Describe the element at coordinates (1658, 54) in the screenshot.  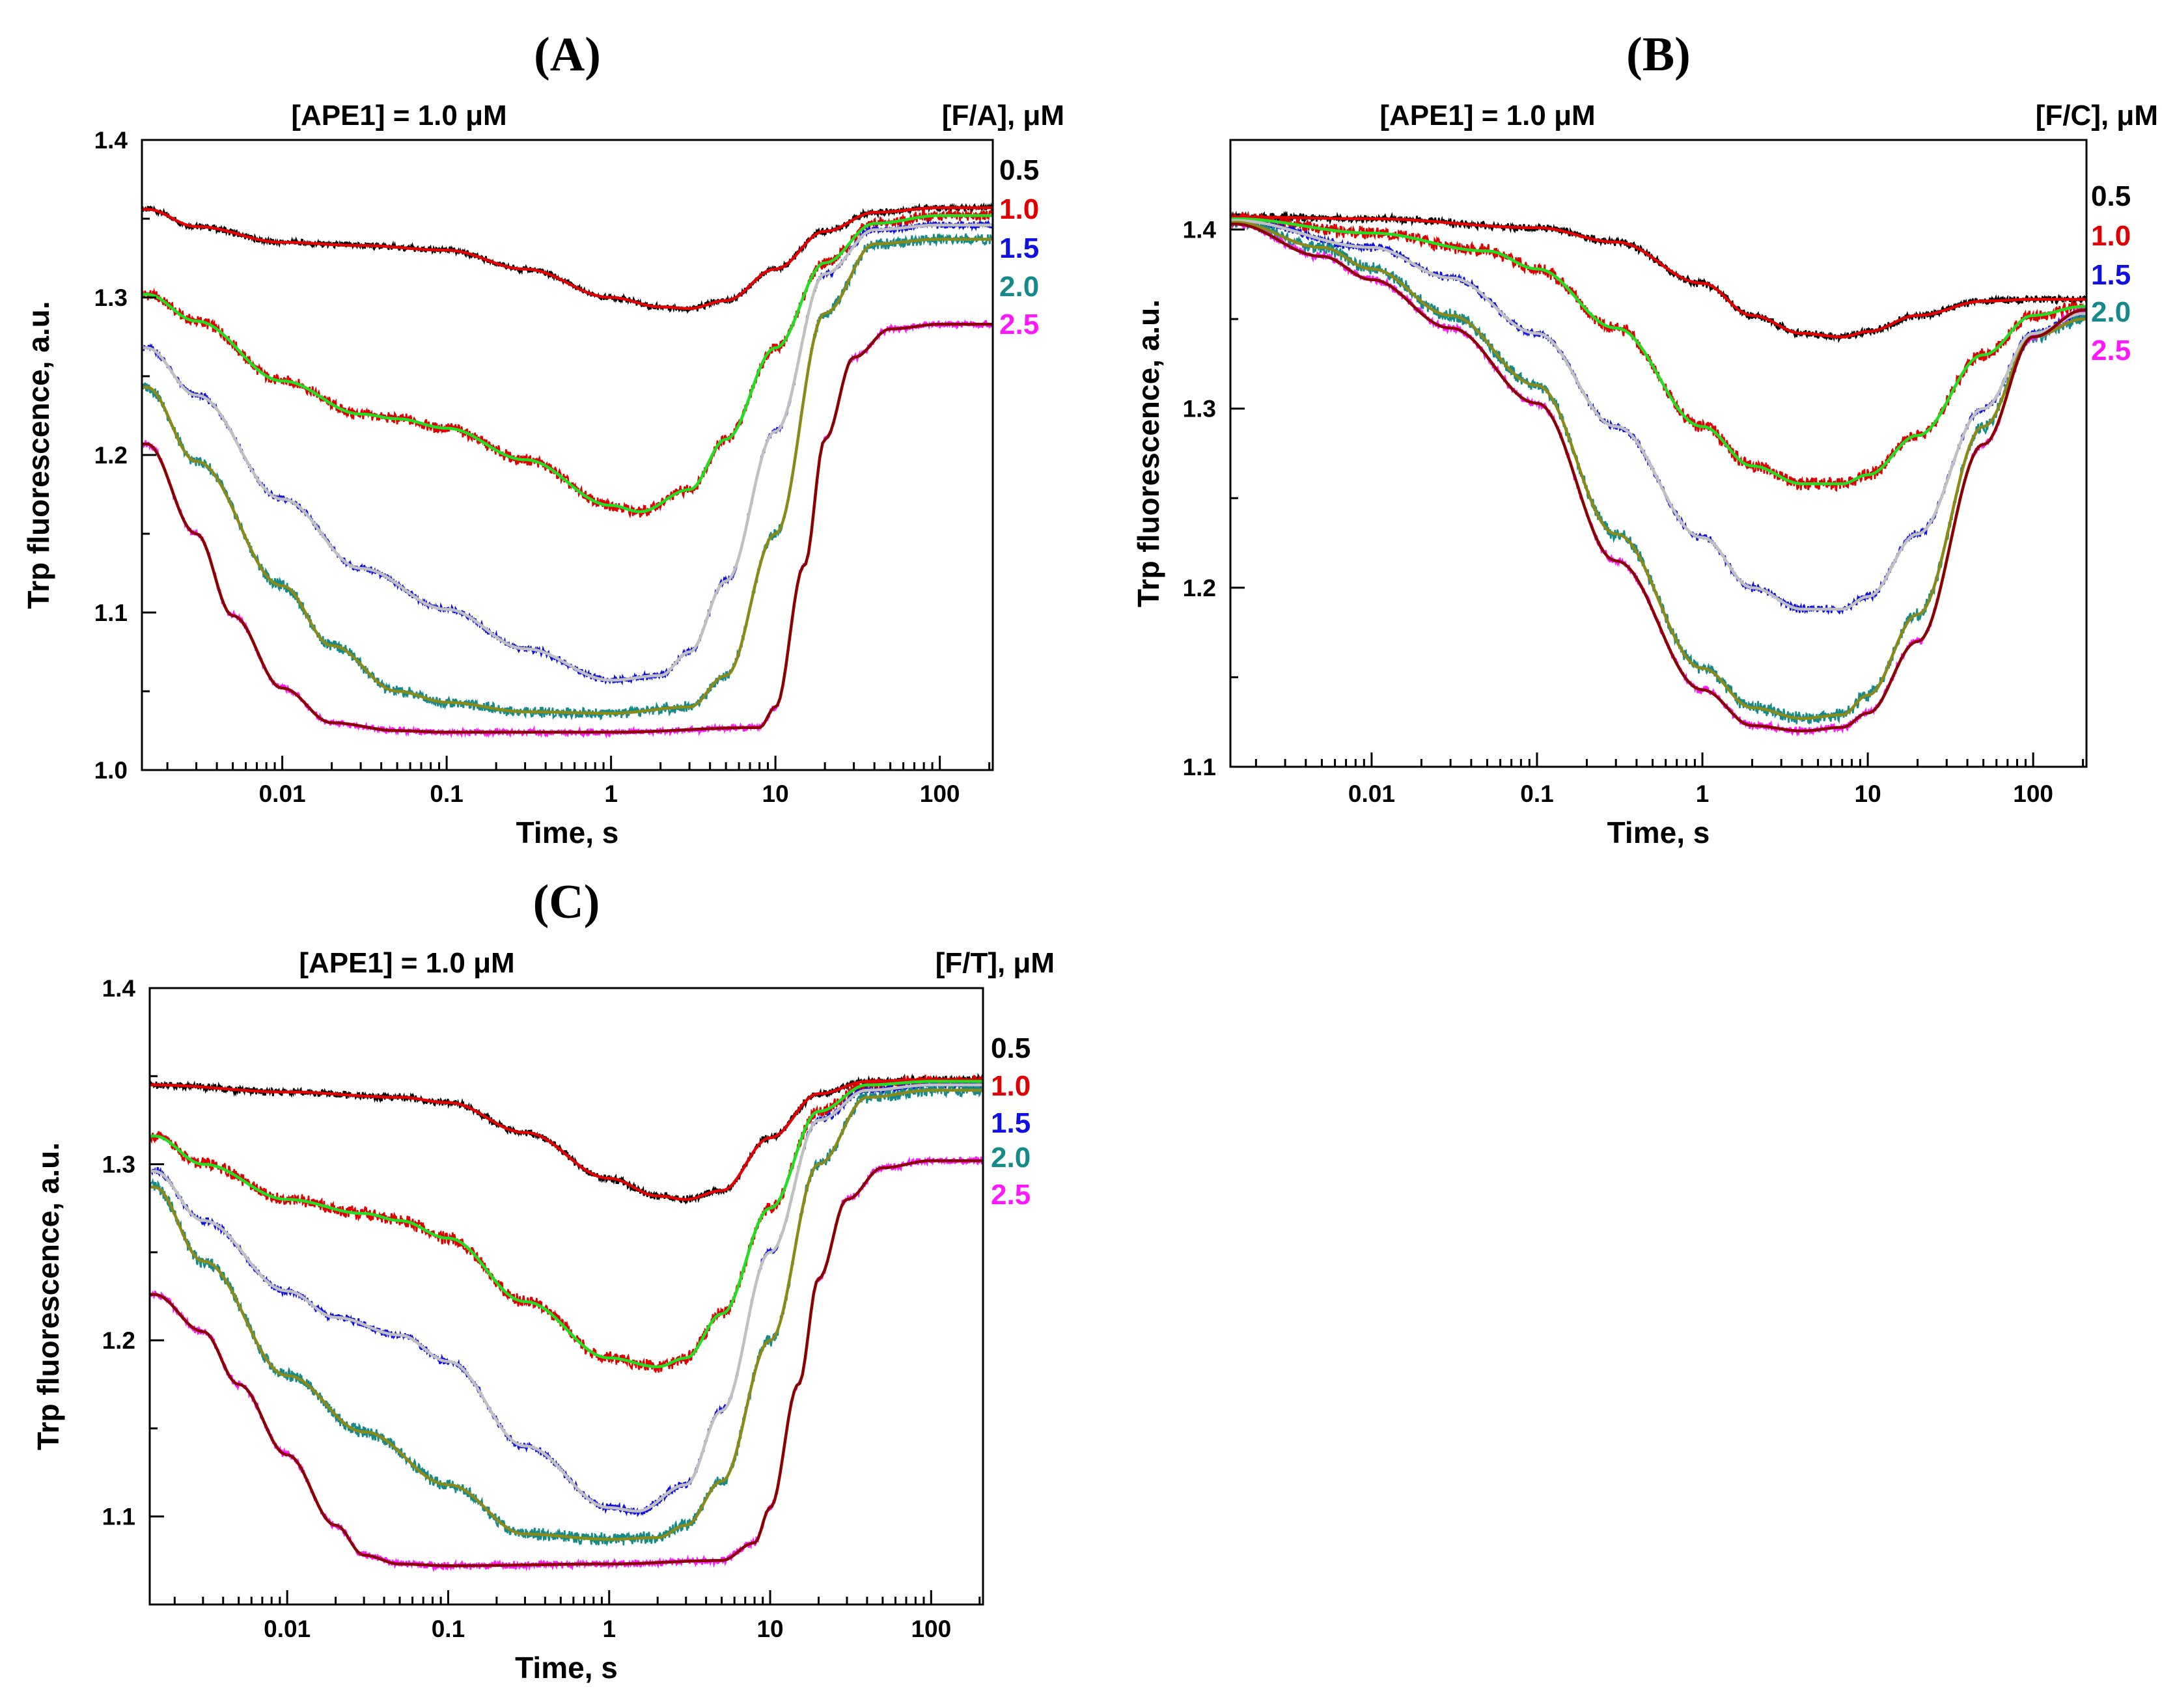
I see `panel-letter: (B)` at that location.